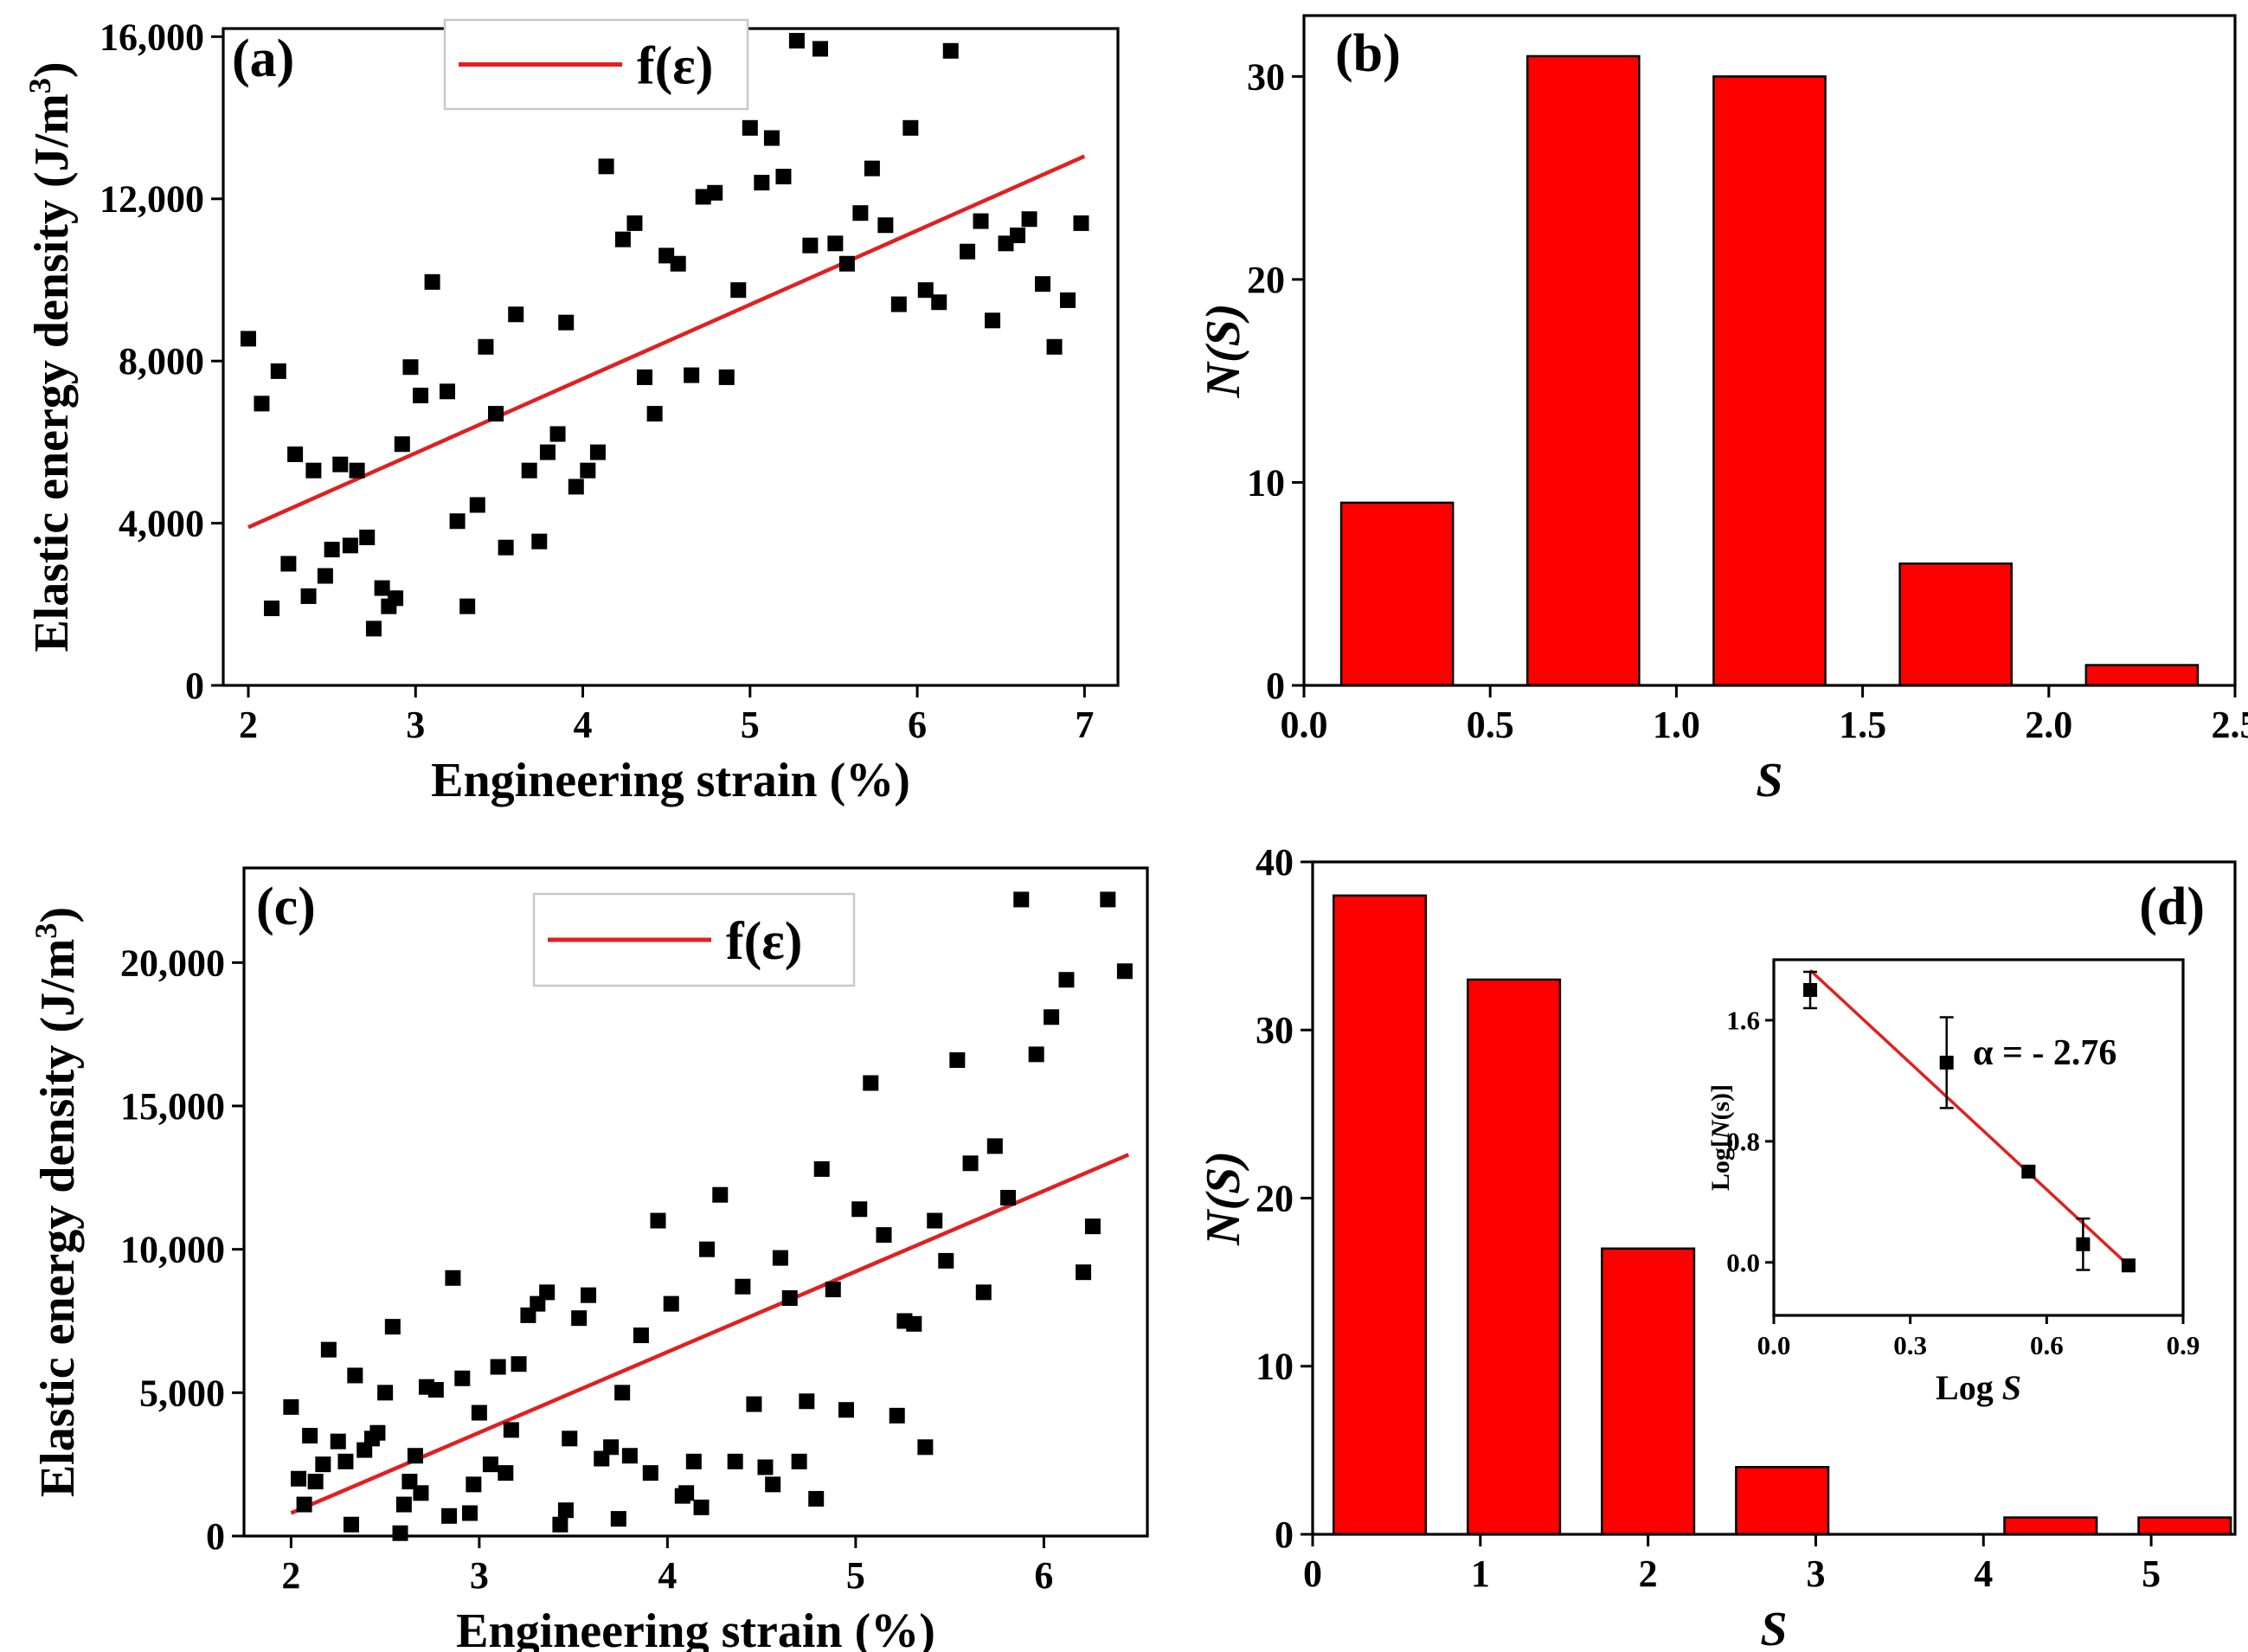 The width and height of the screenshot is (2248, 1652). Describe the element at coordinates (2230, 725) in the screenshot. I see `x-tick-label: 2.5` at that location.